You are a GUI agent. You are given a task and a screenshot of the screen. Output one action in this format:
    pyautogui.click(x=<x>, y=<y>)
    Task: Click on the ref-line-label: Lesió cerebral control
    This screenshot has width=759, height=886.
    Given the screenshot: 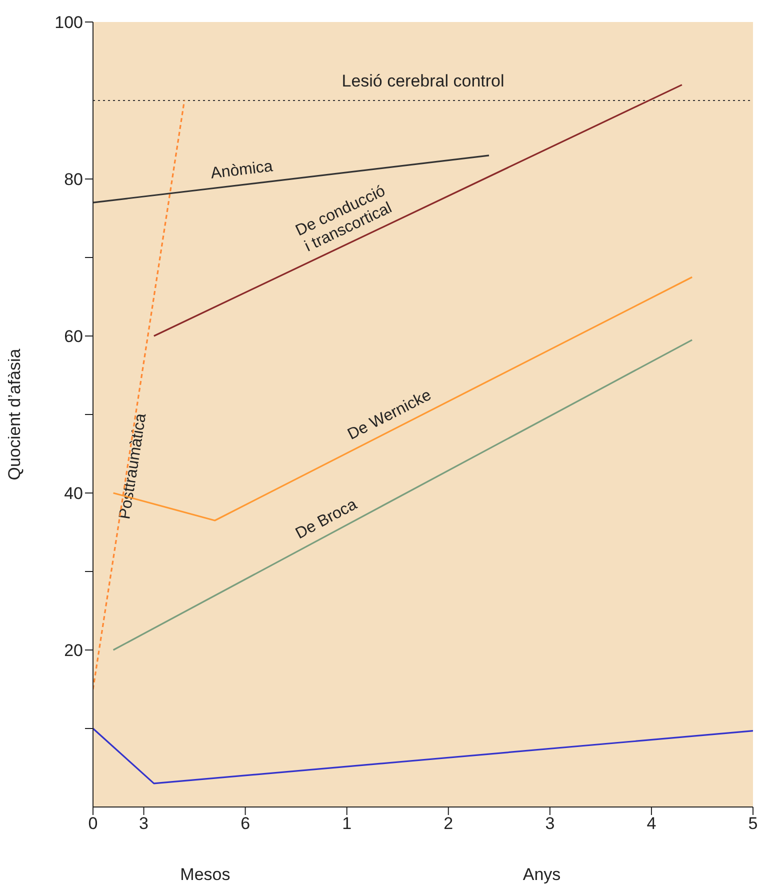 What is the action you would take?
    pyautogui.click(x=423, y=81)
    